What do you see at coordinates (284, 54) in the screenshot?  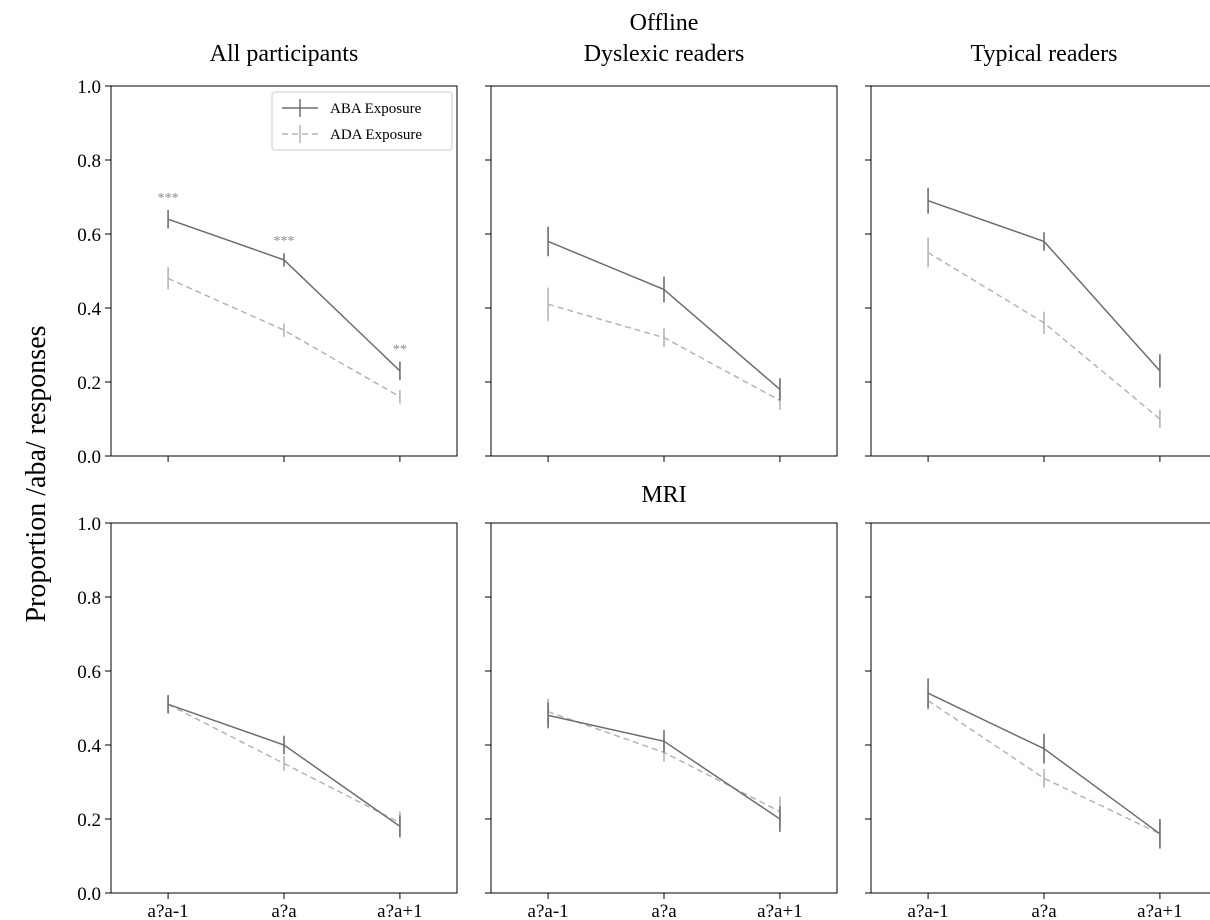 I see `column-title-1: All participants` at bounding box center [284, 54].